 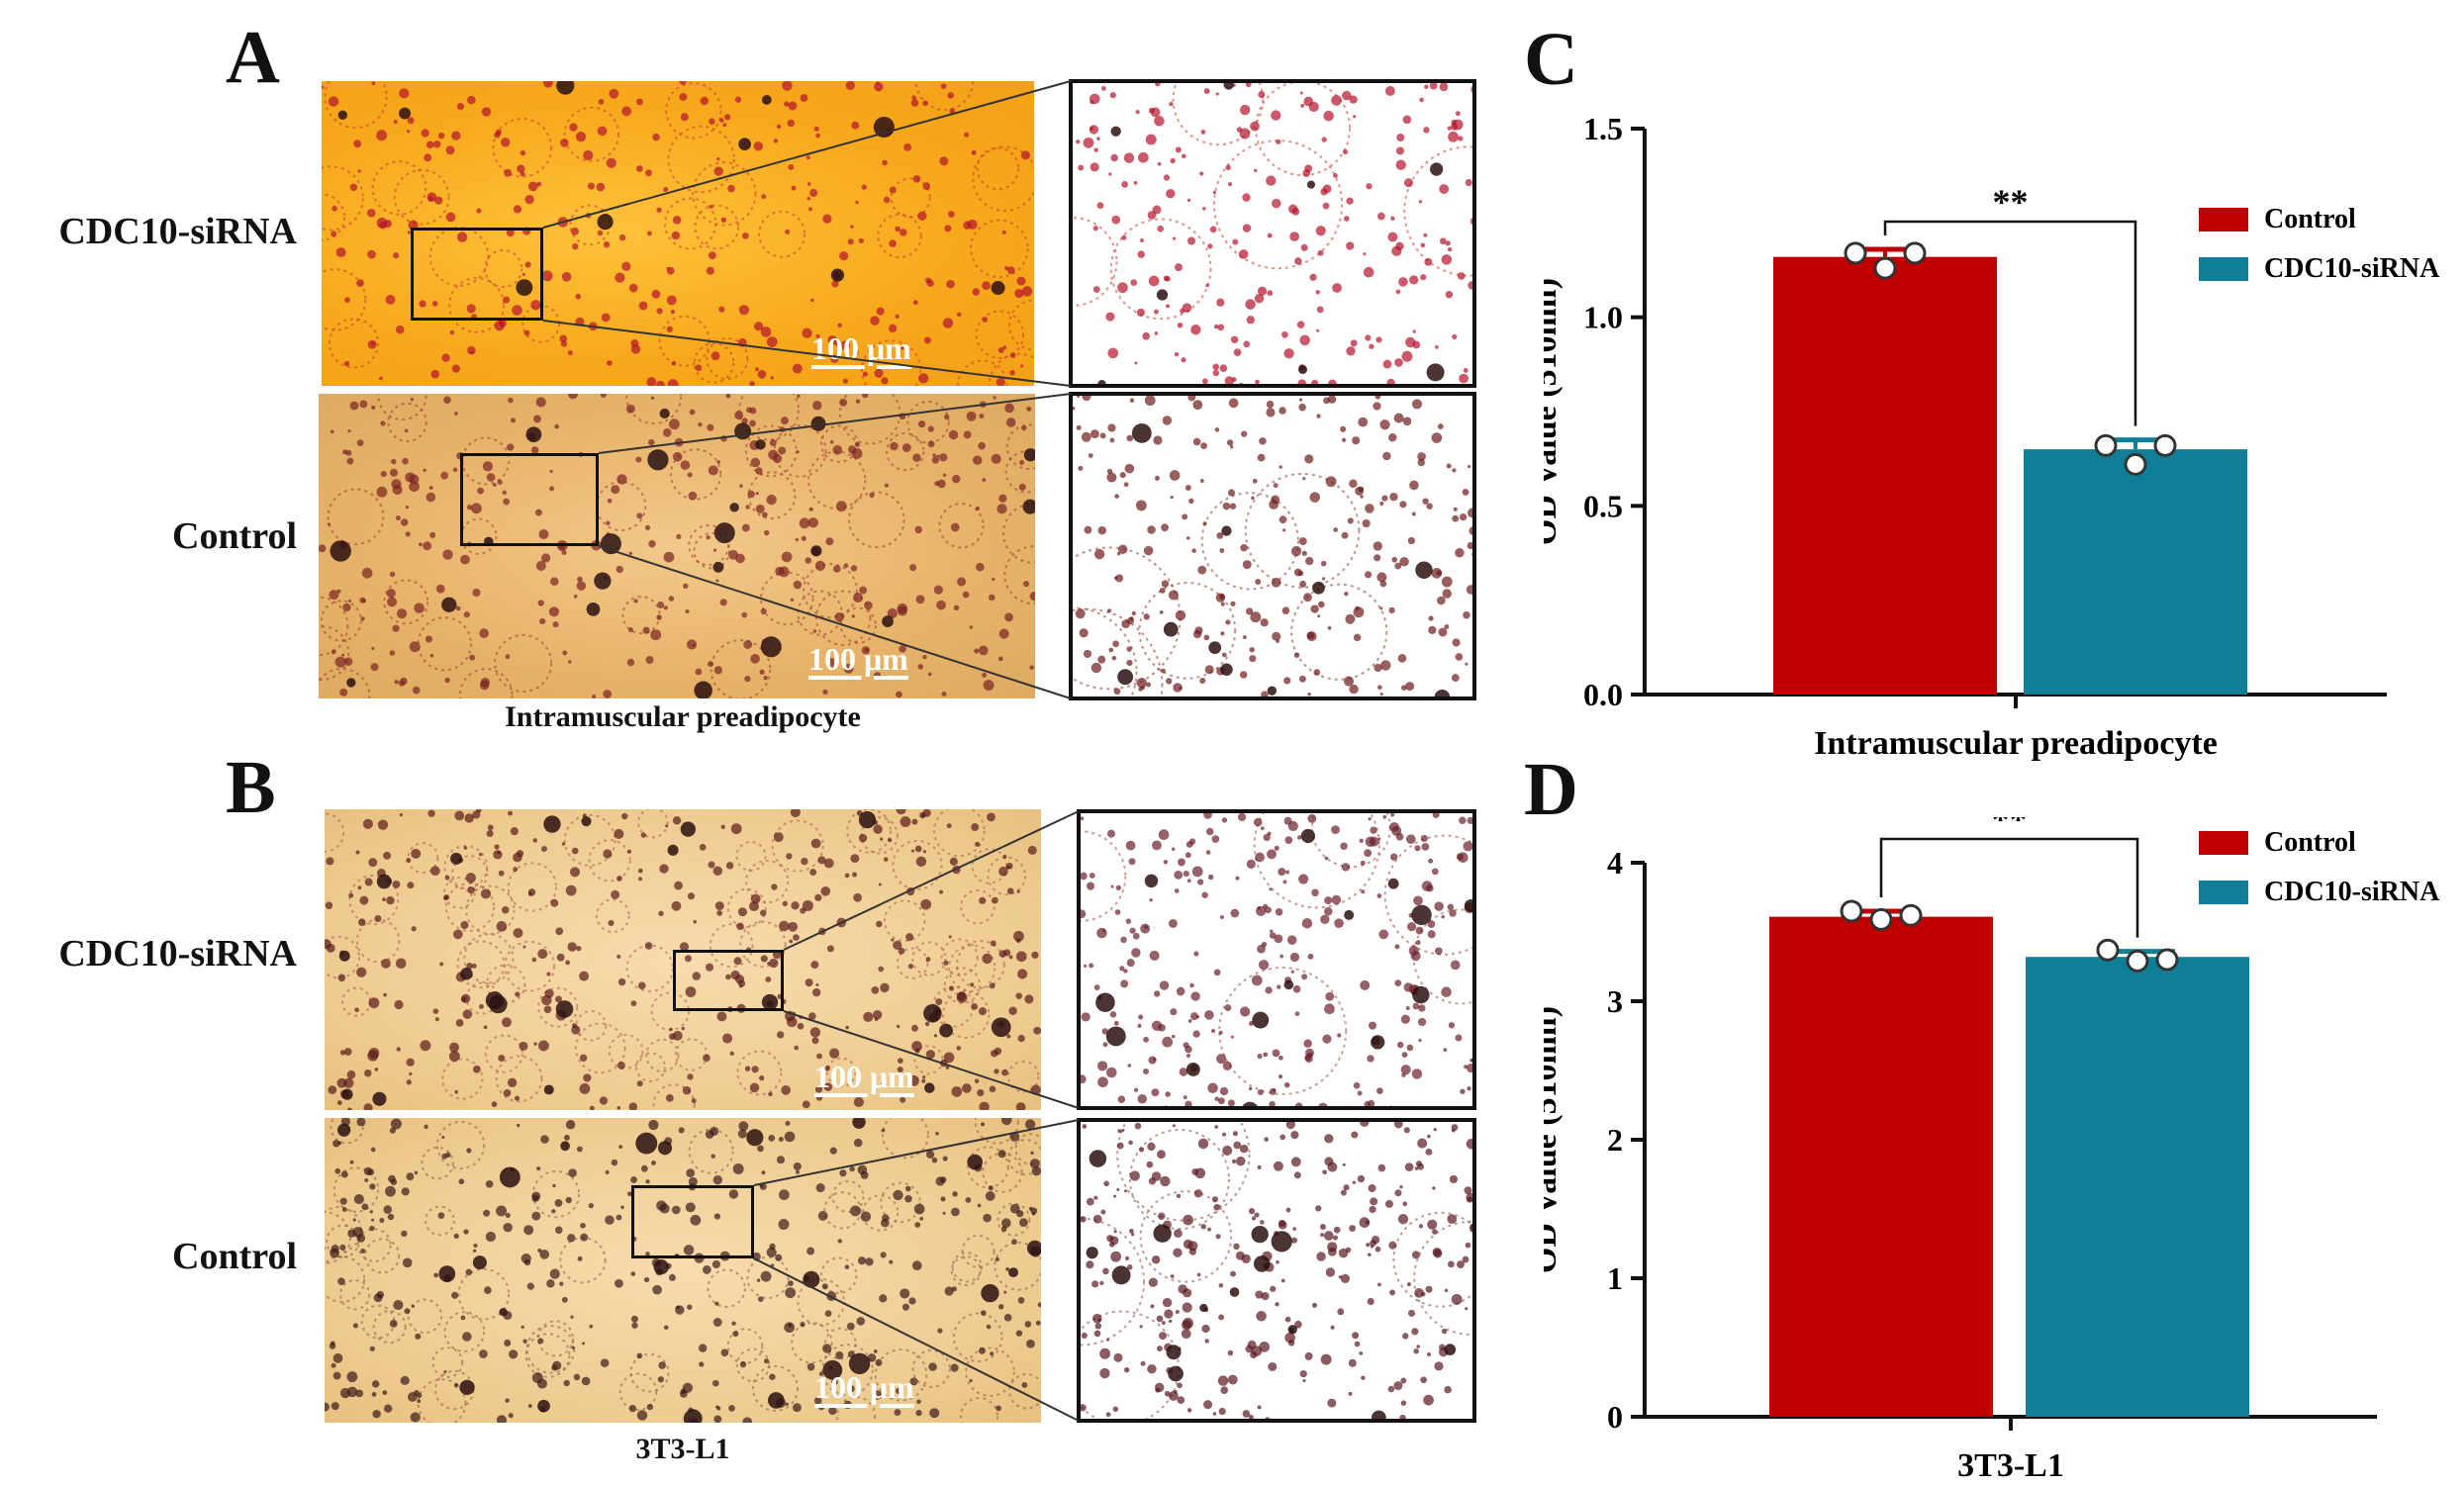 I want to click on significance-bracket, so click(x=2010, y=323).